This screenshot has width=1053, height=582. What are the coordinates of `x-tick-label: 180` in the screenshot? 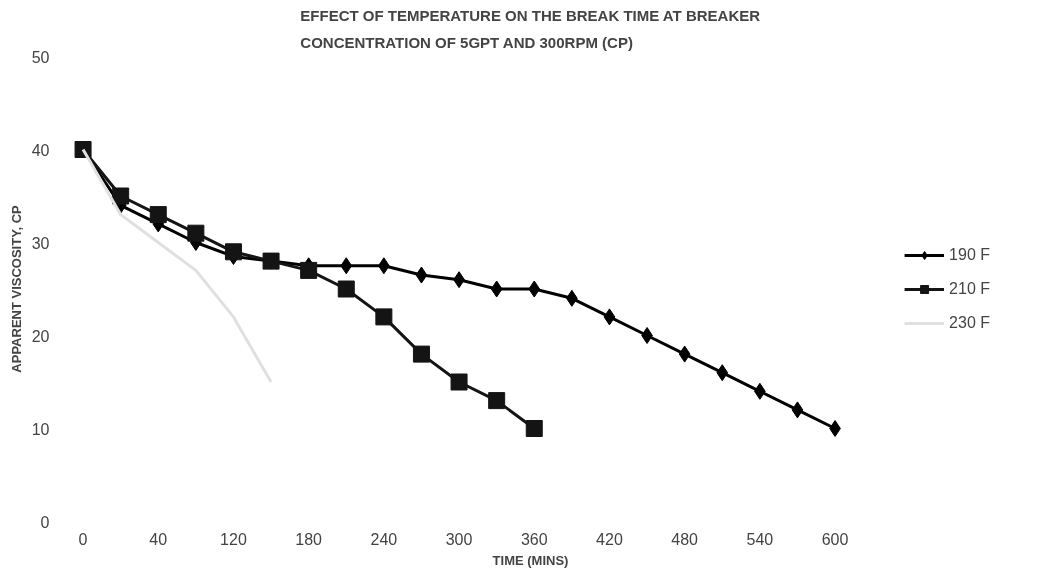 It's located at (309, 539).